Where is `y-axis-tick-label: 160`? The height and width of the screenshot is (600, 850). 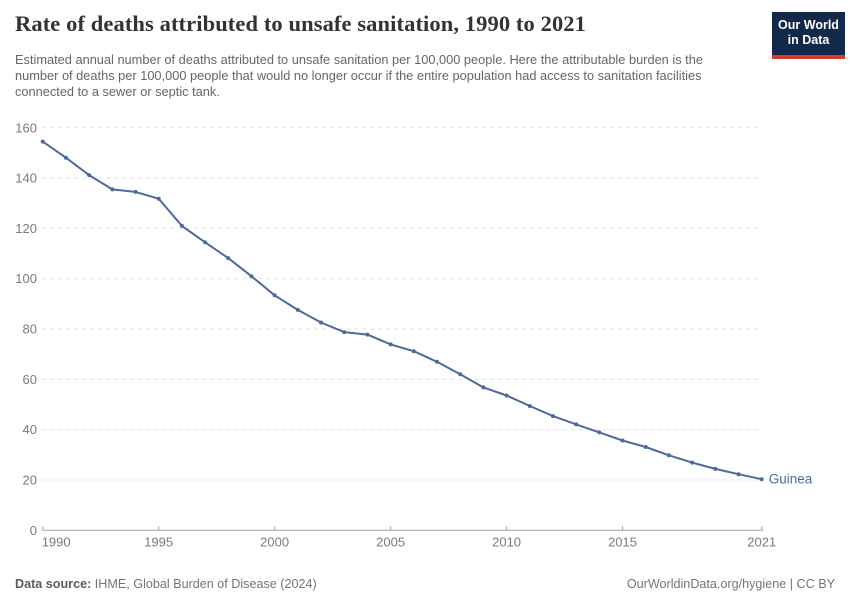 y-axis-tick-label: 160 is located at coordinates (26, 127).